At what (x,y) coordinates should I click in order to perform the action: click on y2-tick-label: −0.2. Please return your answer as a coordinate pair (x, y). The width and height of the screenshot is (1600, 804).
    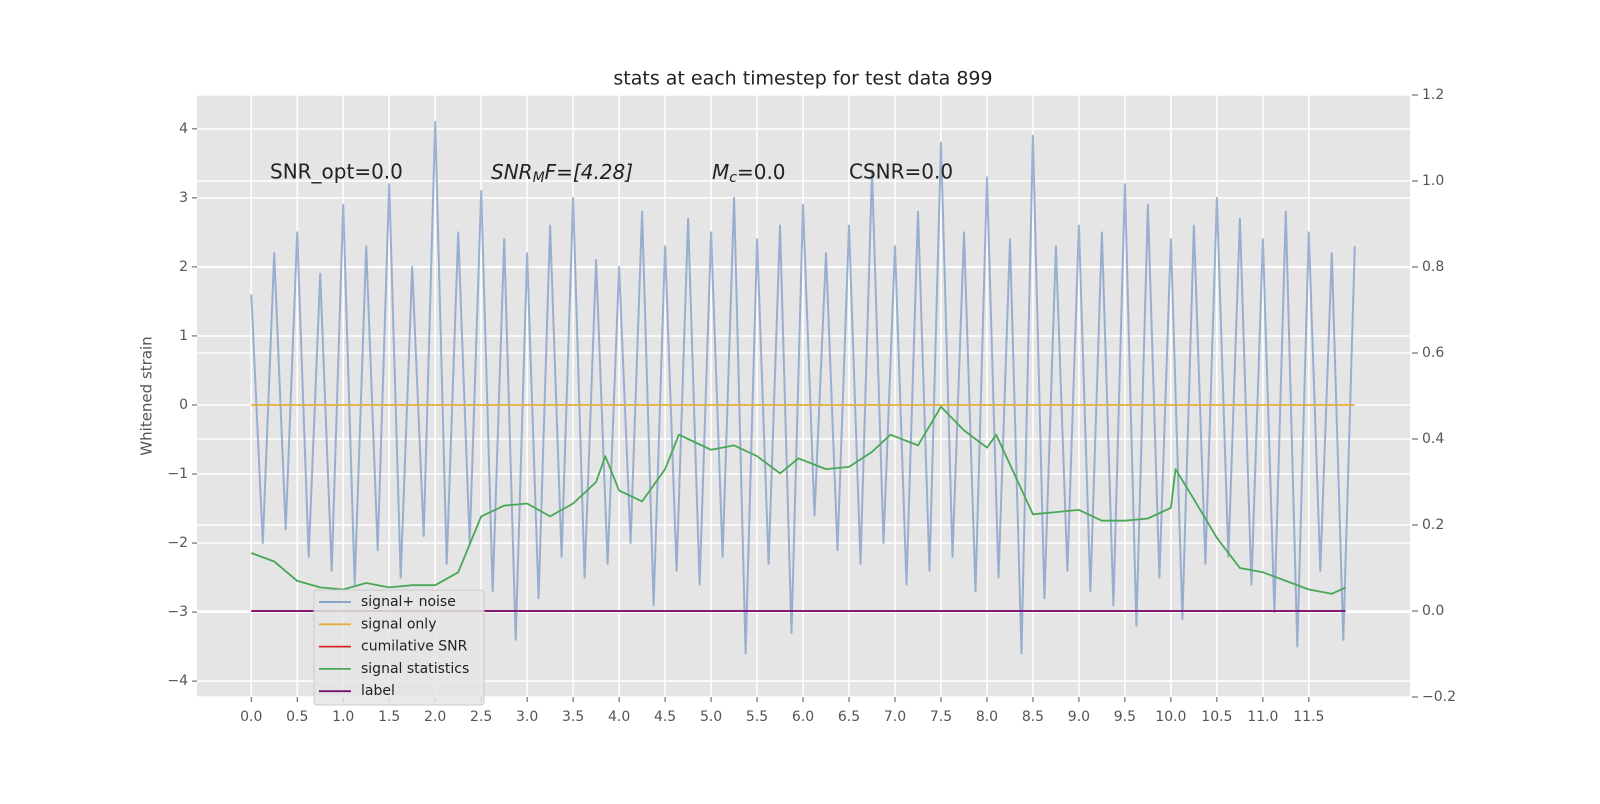
    Looking at the image, I should click on (1439, 697).